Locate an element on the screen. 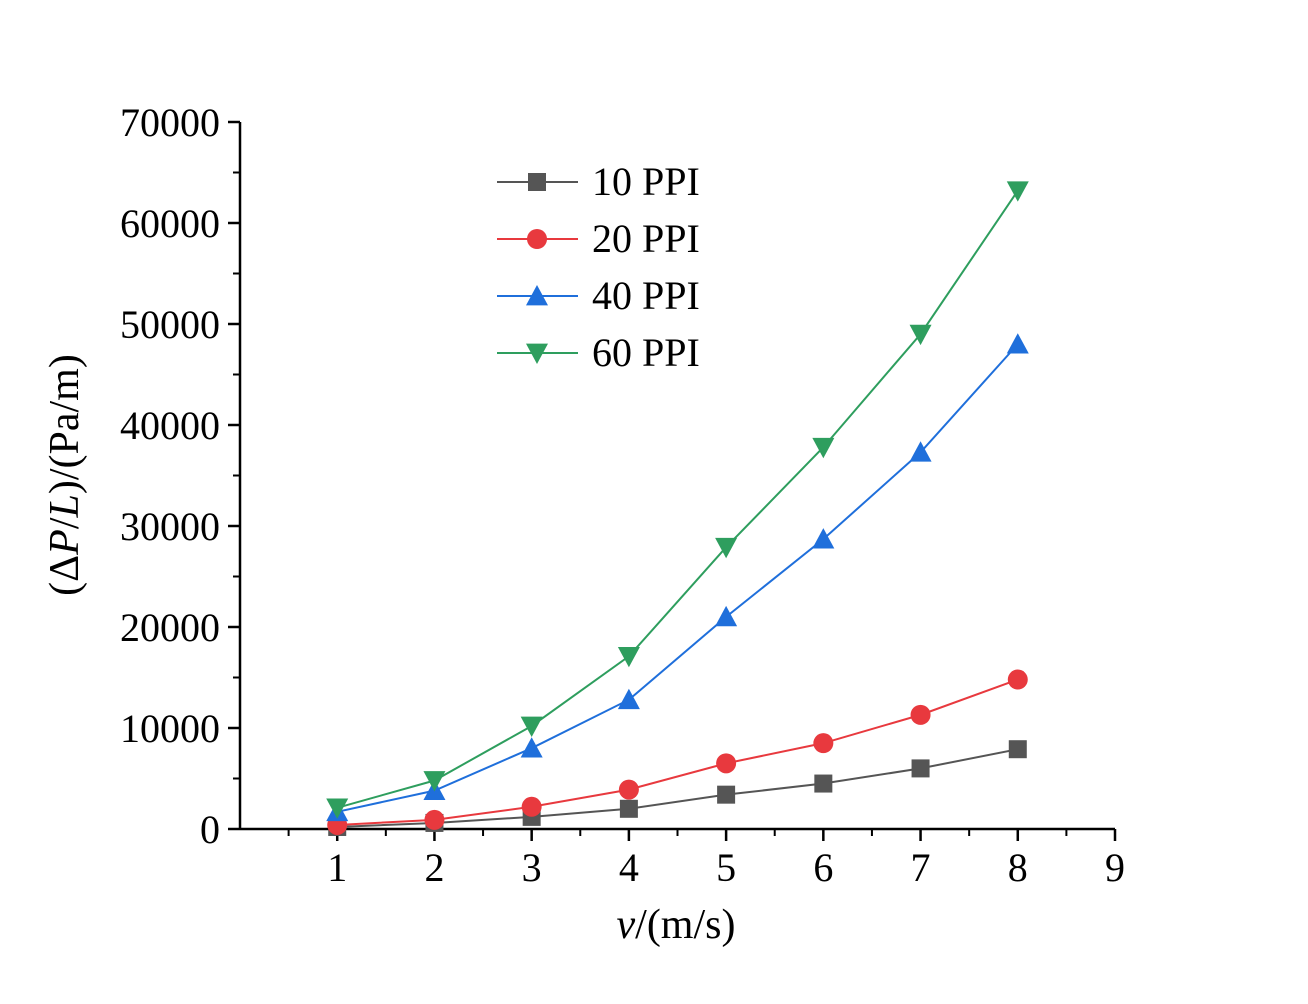 The image size is (1308, 1004). y-tick-label: 40000 is located at coordinates (170, 425).